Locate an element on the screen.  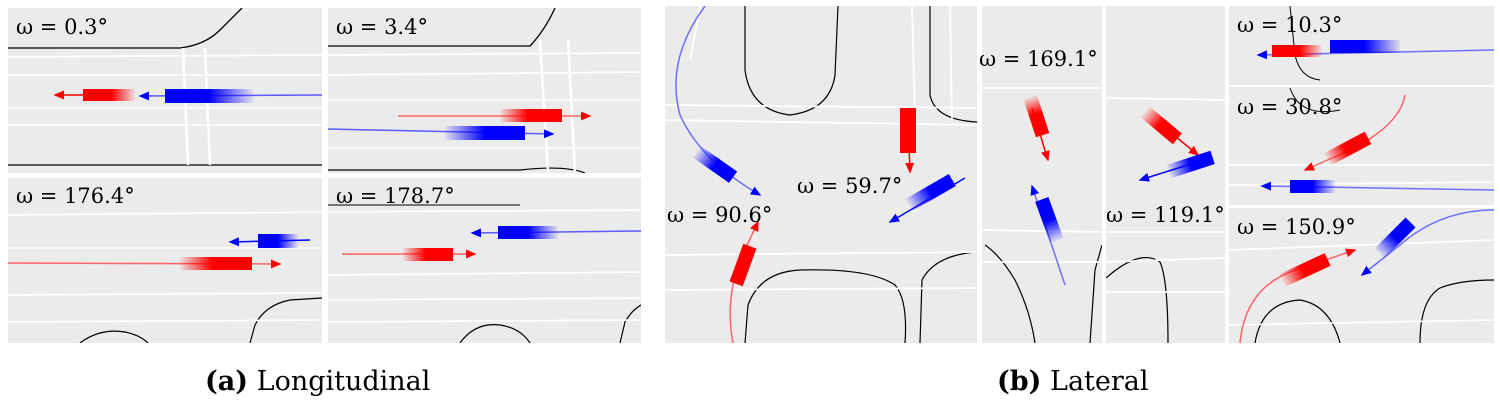
omega-label-b1: ω = 90.6° is located at coordinates (719, 215).